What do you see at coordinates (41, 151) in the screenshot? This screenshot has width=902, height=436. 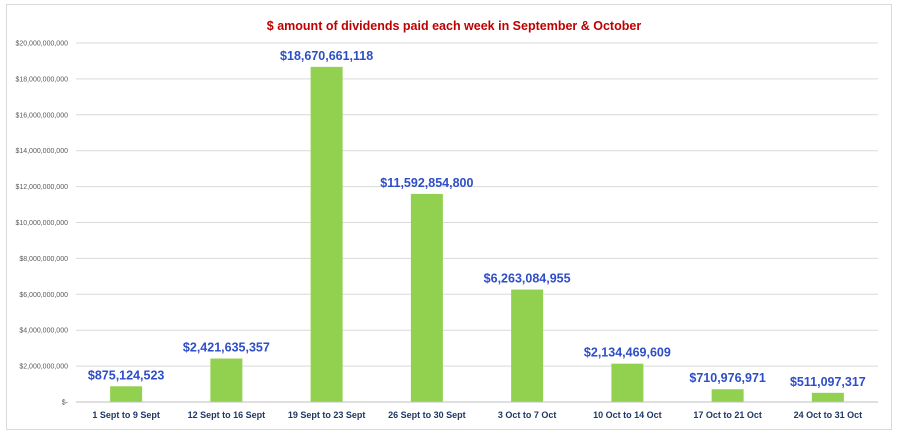 I see `y-tick-label: $14,000,000,000` at bounding box center [41, 151].